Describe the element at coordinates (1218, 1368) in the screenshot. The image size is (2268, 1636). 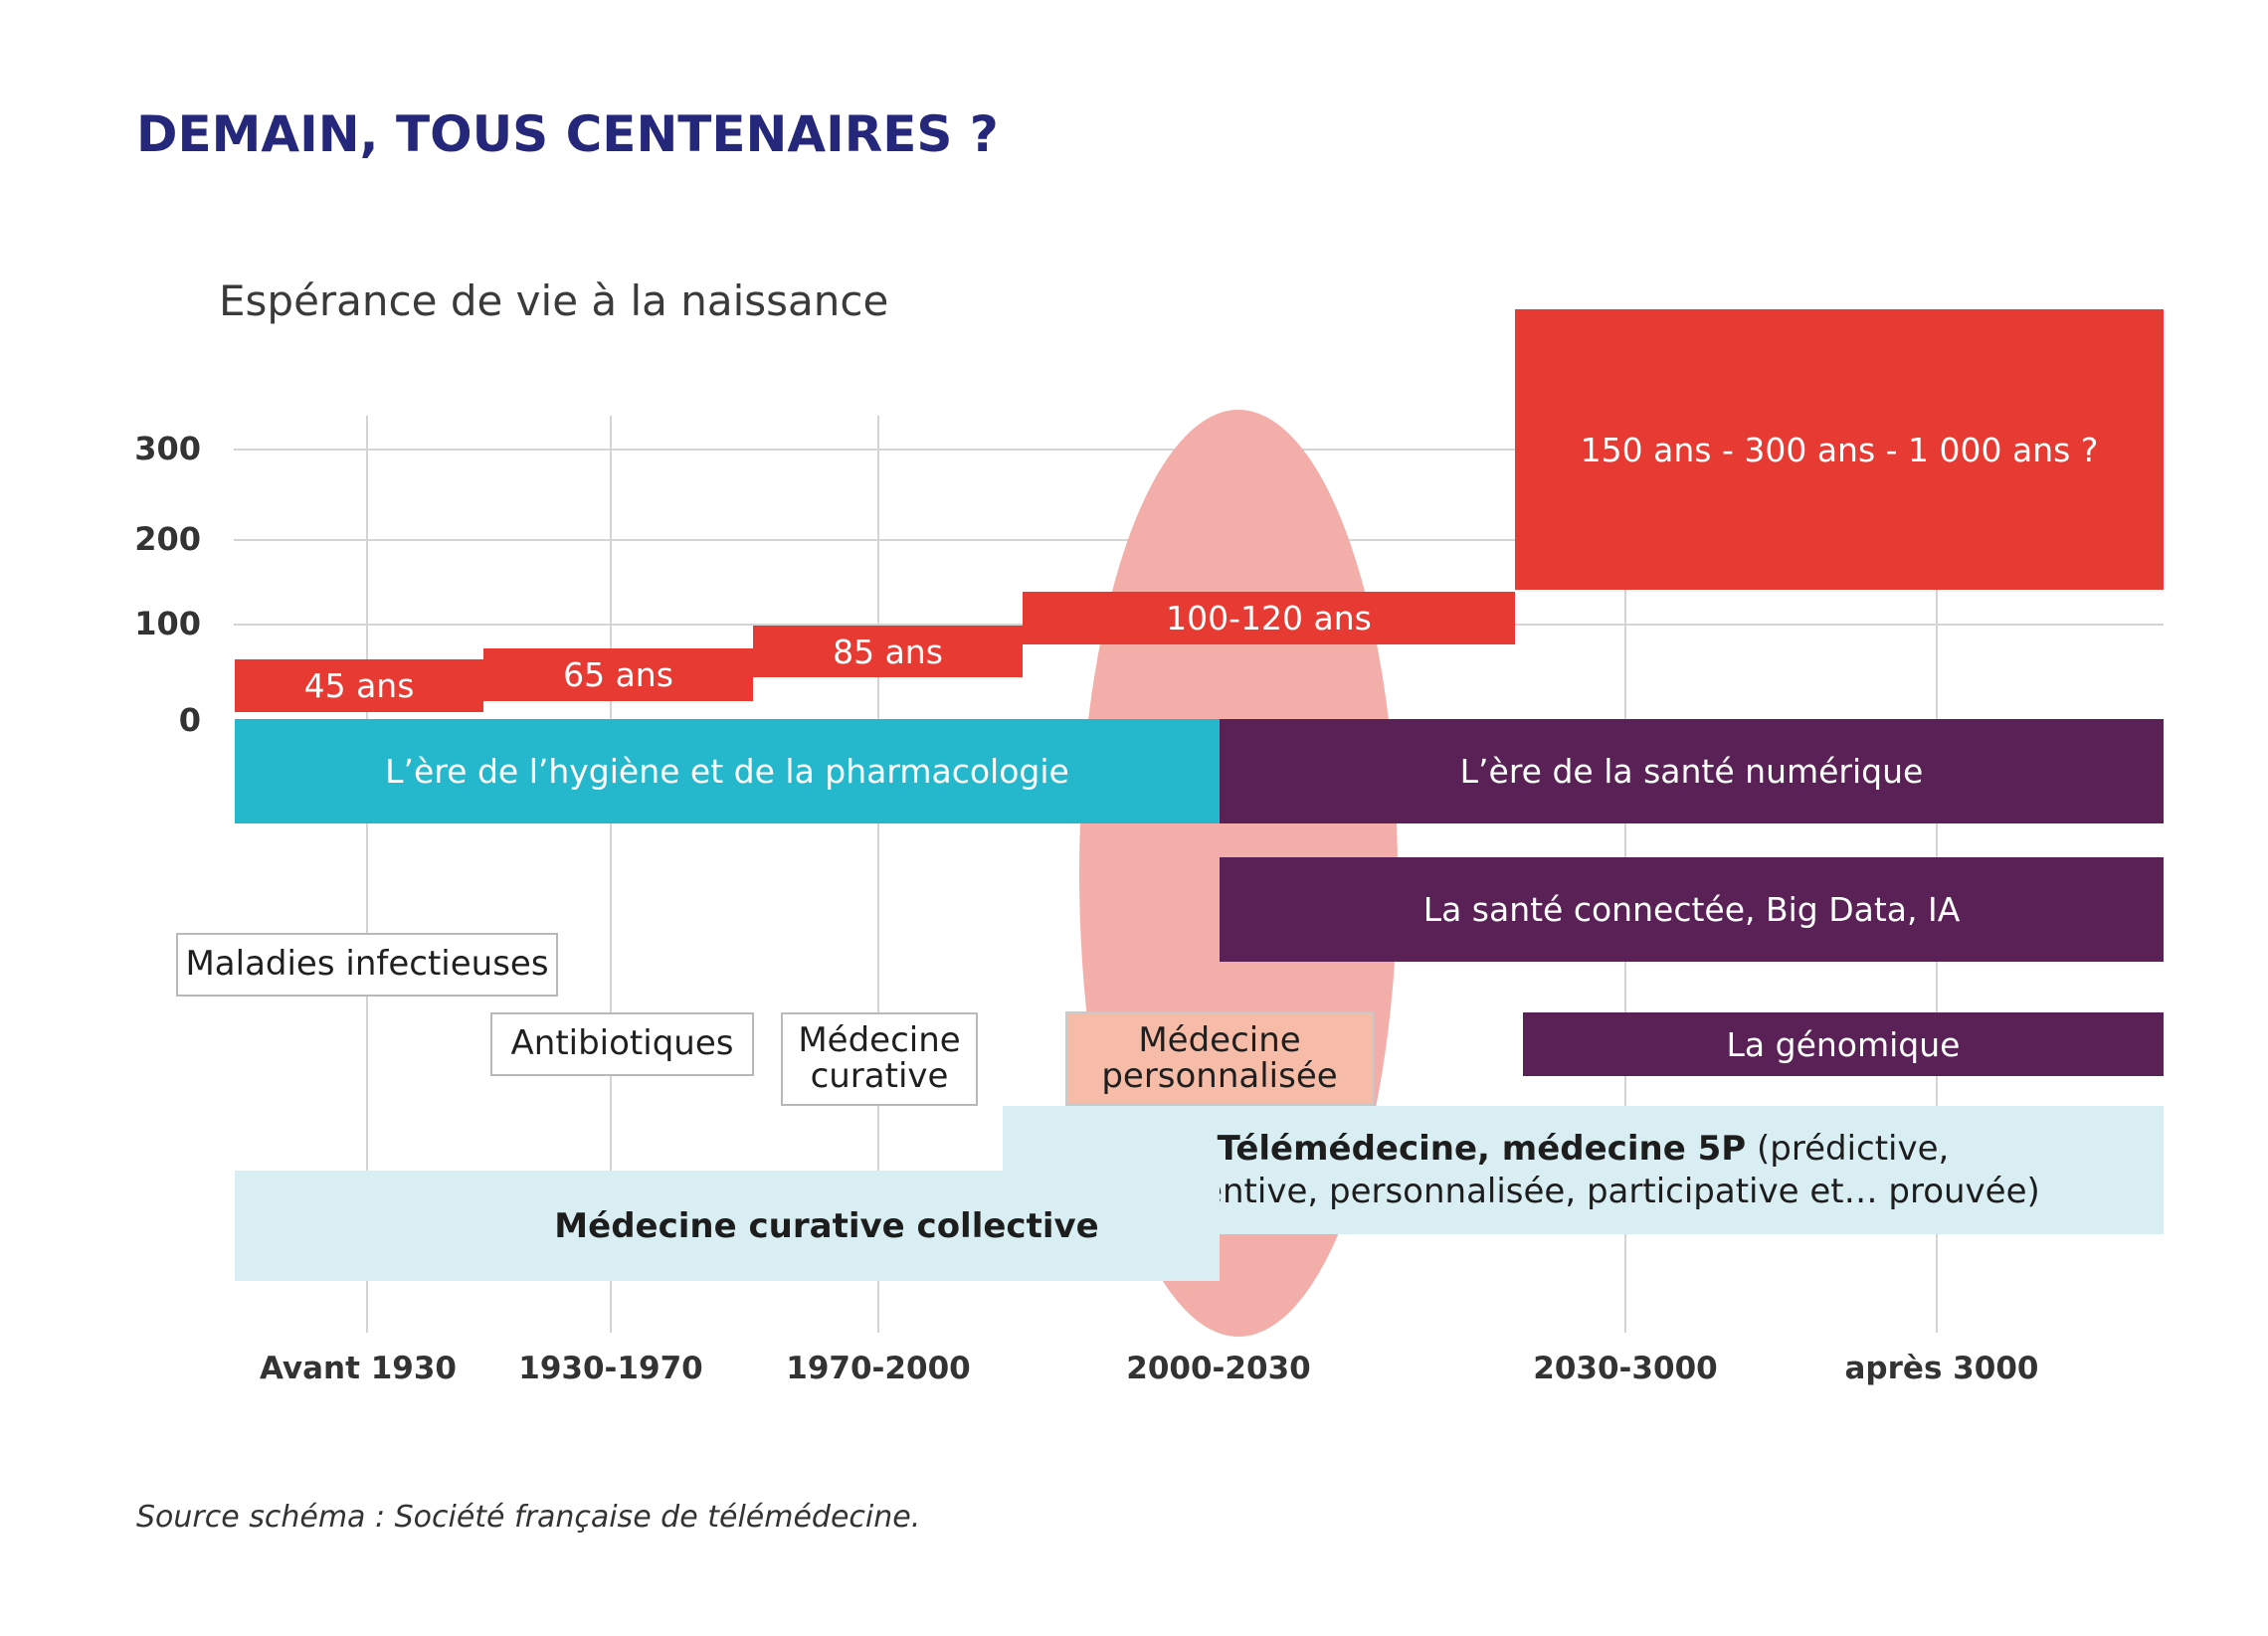
I see `x-tick-2000-2030: 2000-2030` at that location.